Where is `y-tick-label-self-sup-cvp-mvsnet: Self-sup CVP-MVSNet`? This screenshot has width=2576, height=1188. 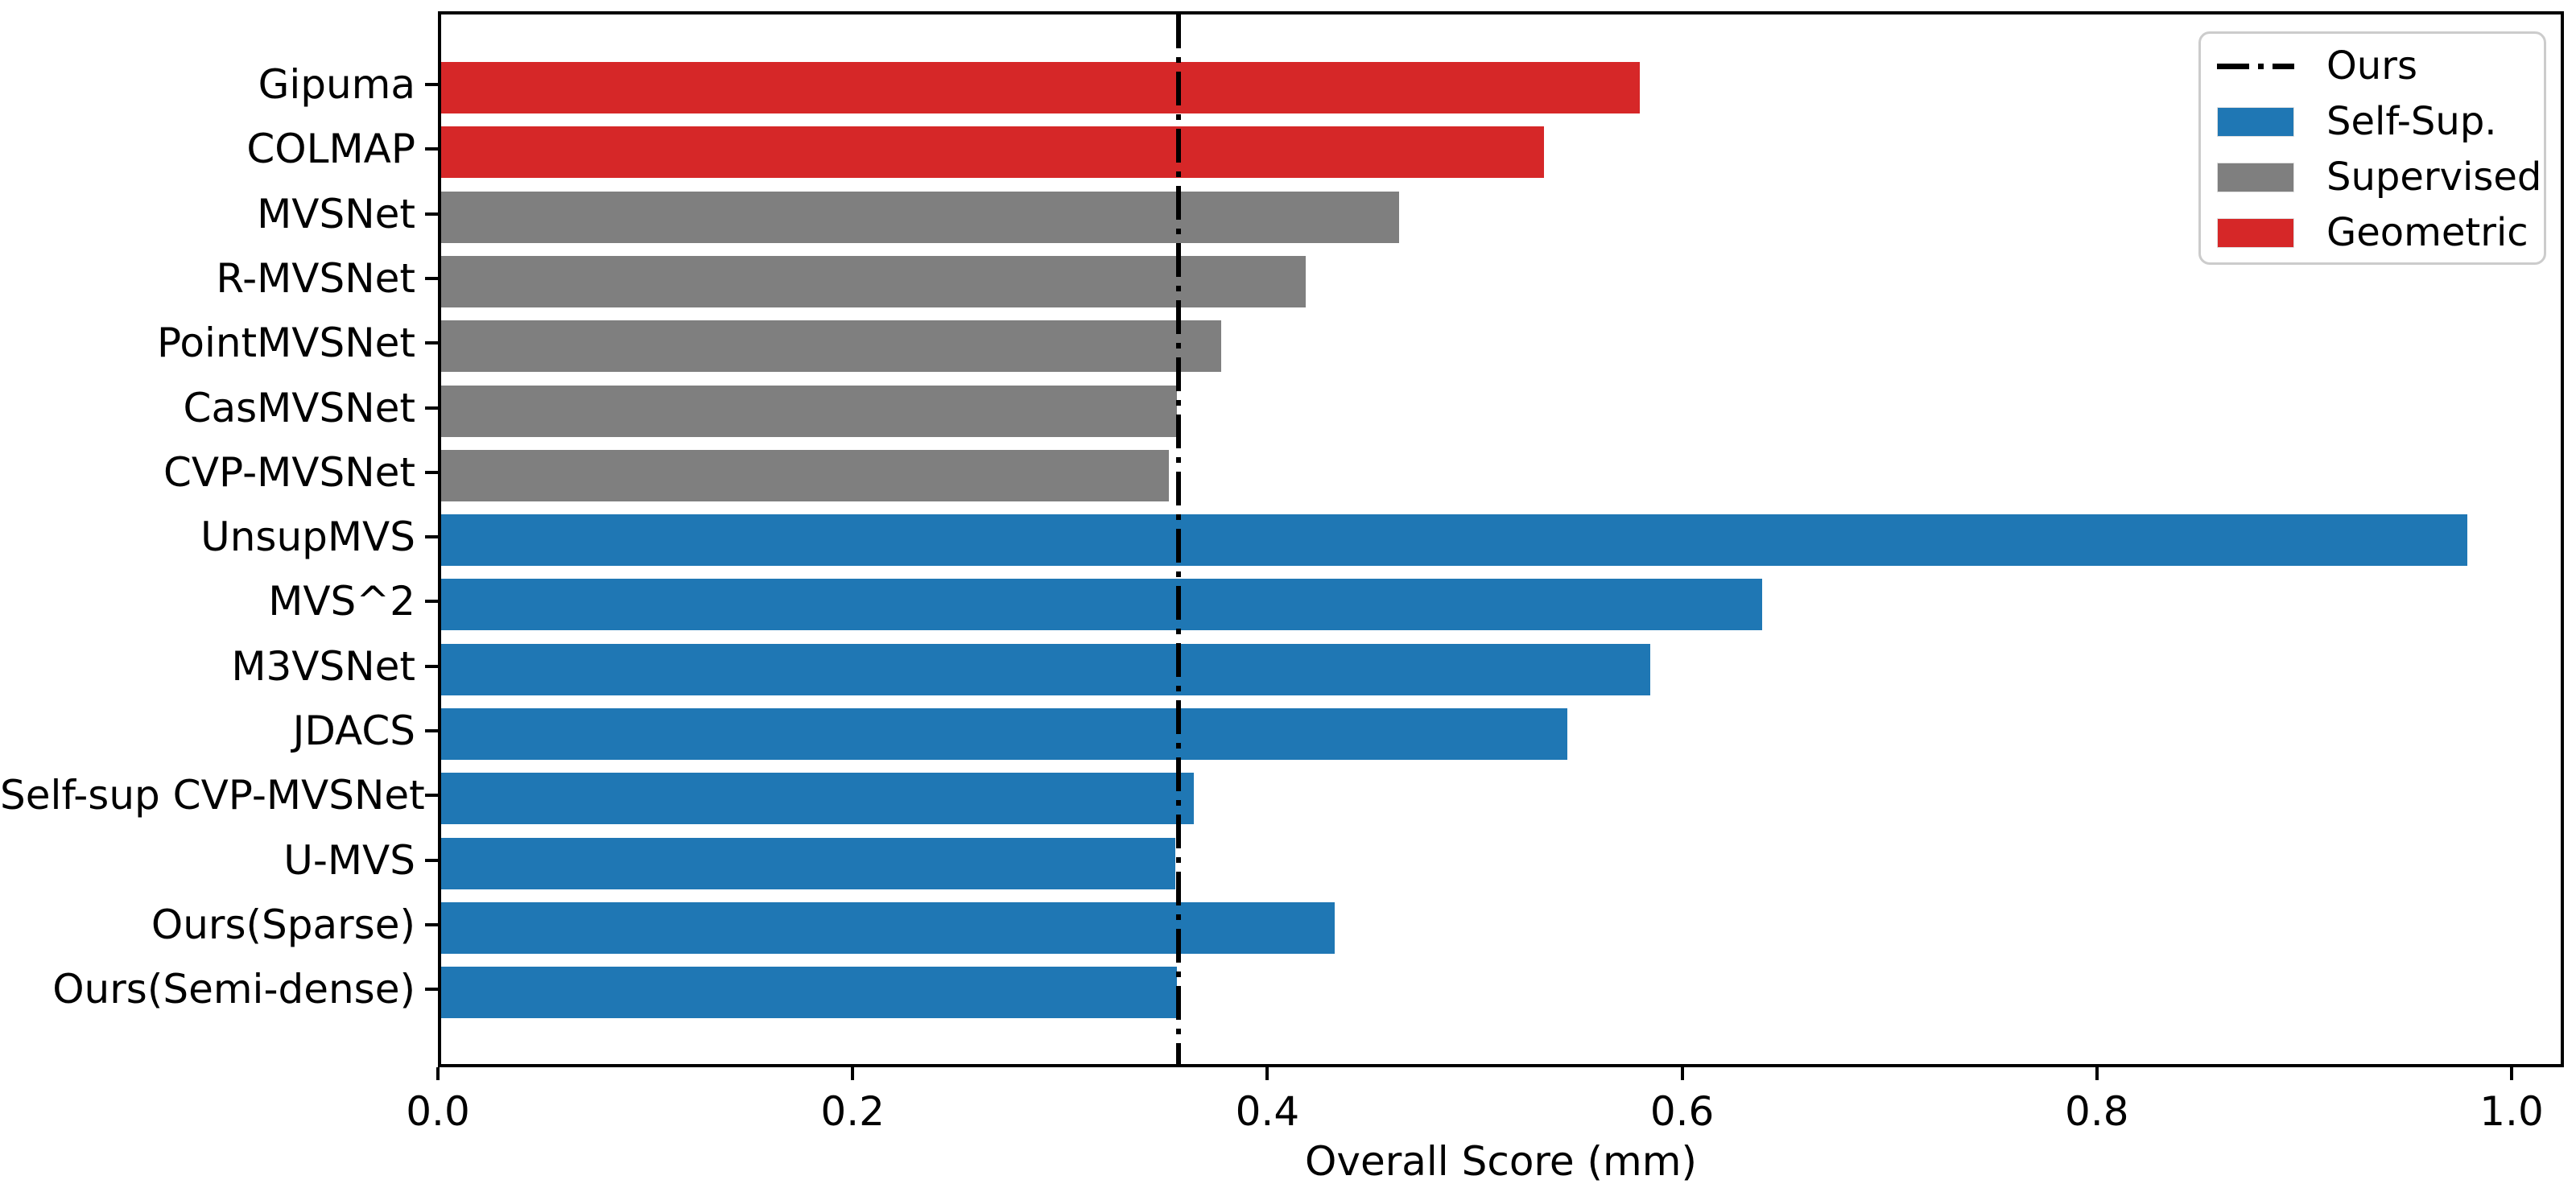
y-tick-label-self-sup-cvp-mvsnet: Self-sup CVP-MVSNet is located at coordinates (212, 796).